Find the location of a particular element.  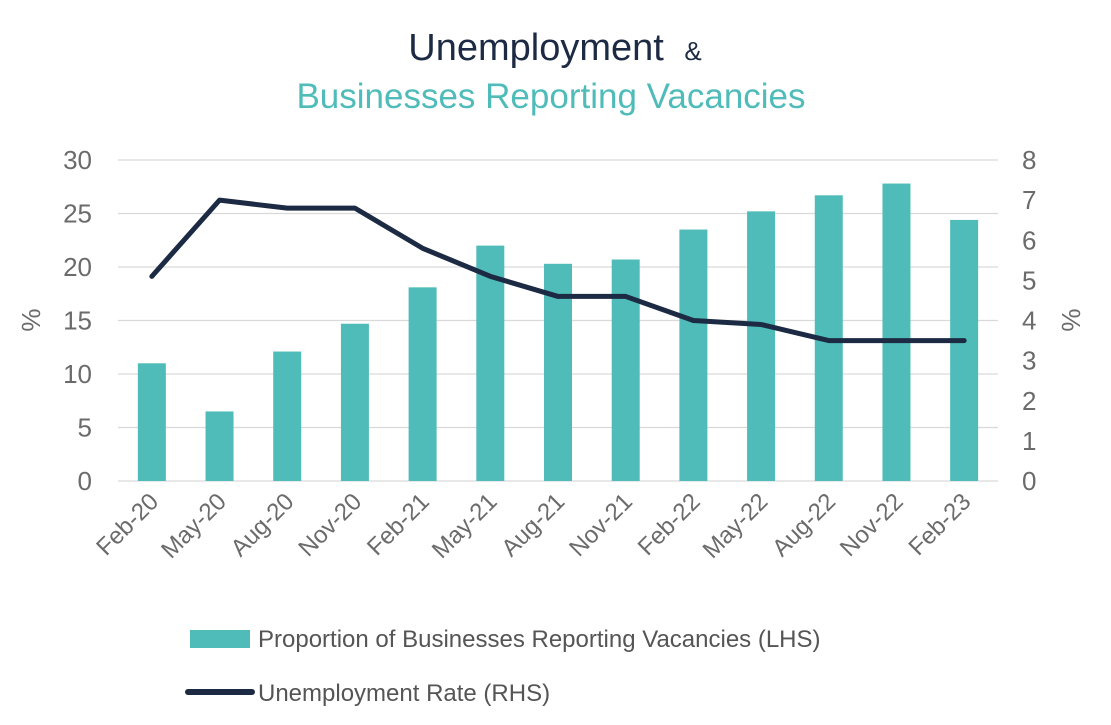

left-tick-label: 0 is located at coordinates (85, 481).